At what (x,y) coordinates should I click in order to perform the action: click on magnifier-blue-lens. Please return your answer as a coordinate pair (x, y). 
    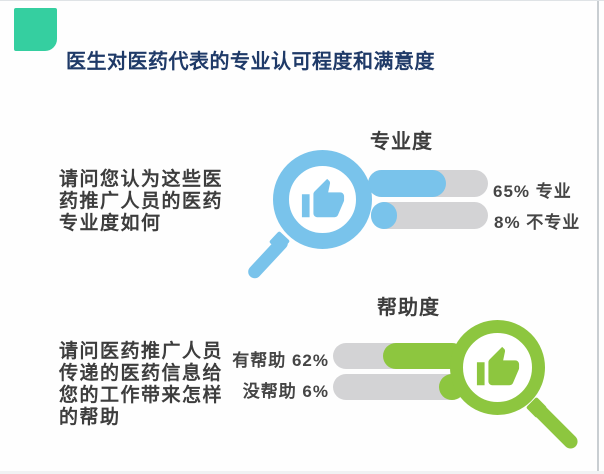
    Looking at the image, I should click on (322, 199).